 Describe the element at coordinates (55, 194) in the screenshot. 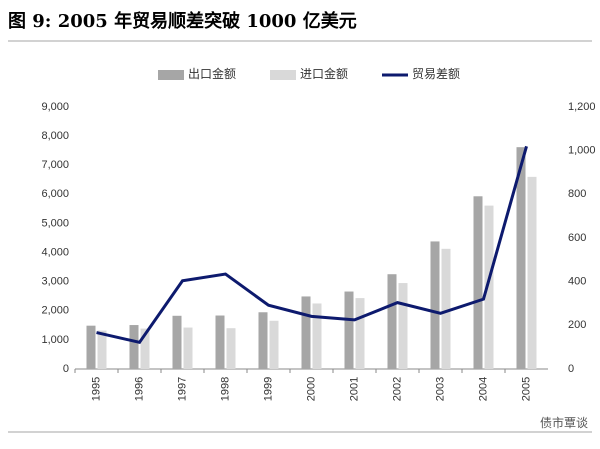

I see `y-tick-label: 6,000` at that location.